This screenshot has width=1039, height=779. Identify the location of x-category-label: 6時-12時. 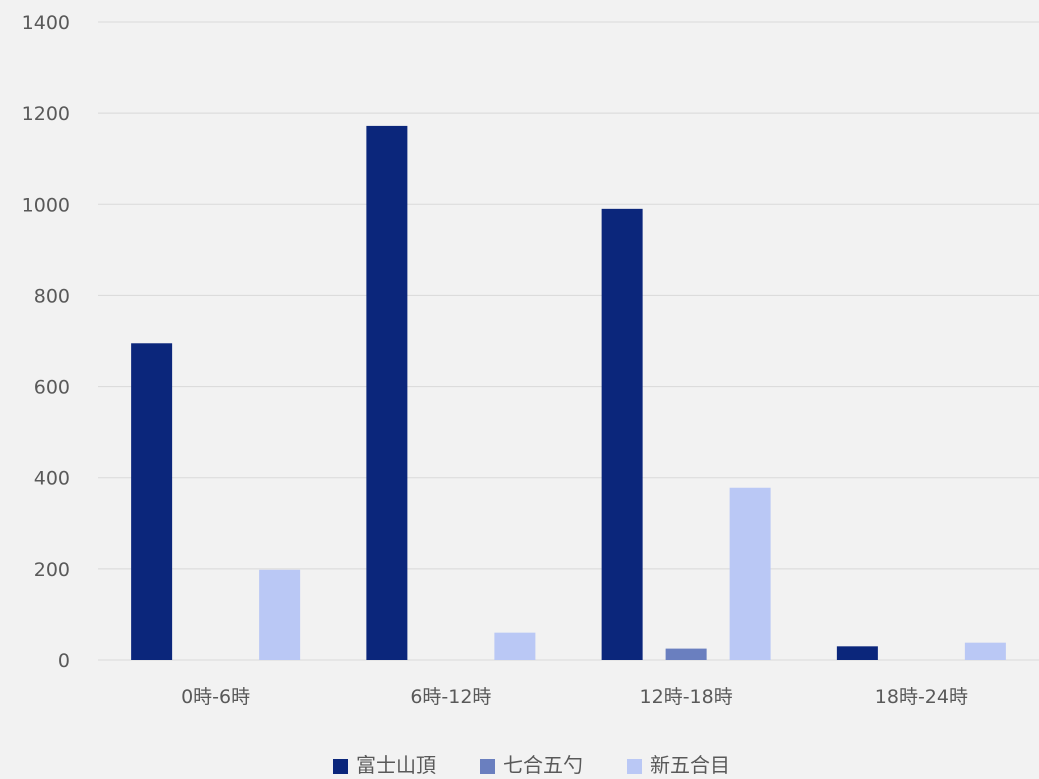
(450, 697).